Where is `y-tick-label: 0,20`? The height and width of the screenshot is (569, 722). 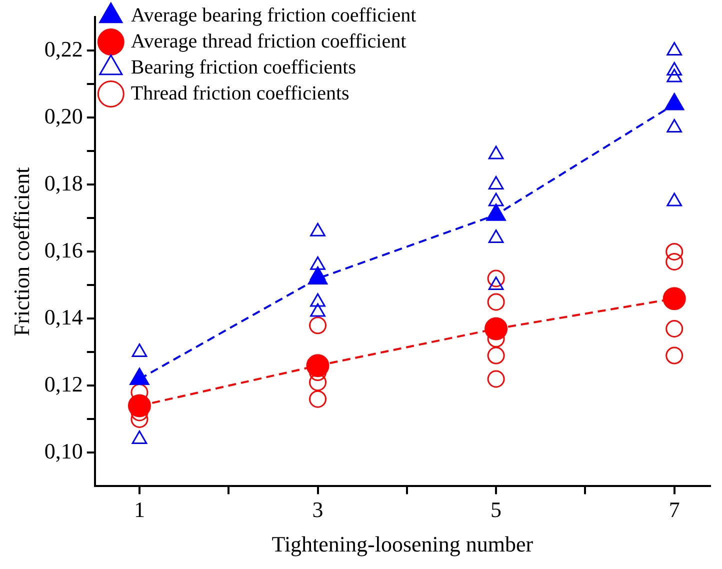 y-tick-label: 0,20 is located at coordinates (63, 115).